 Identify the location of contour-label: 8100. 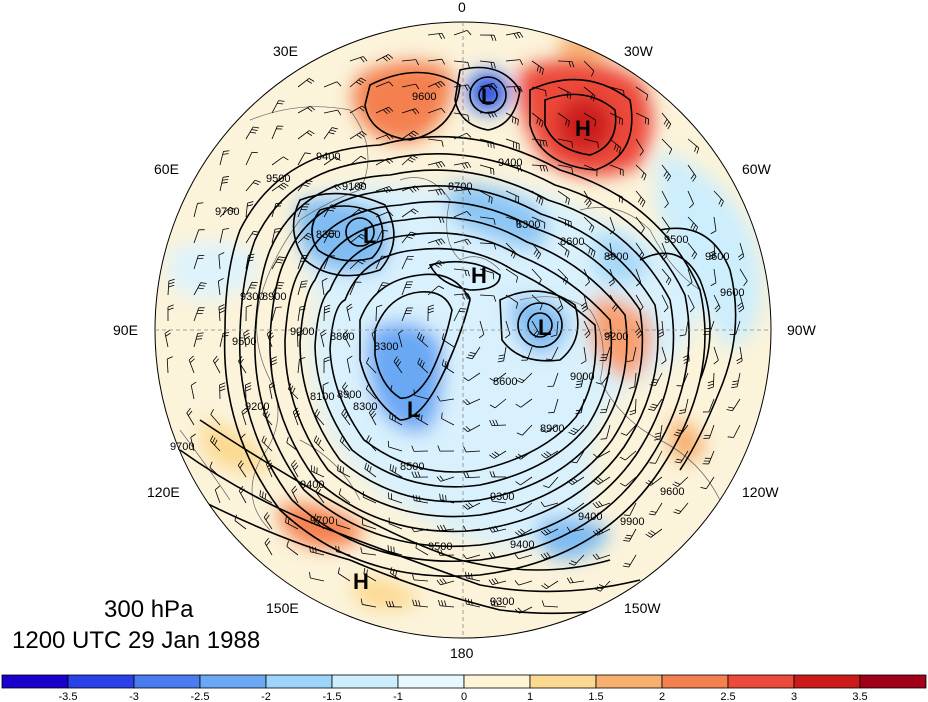
(322, 397).